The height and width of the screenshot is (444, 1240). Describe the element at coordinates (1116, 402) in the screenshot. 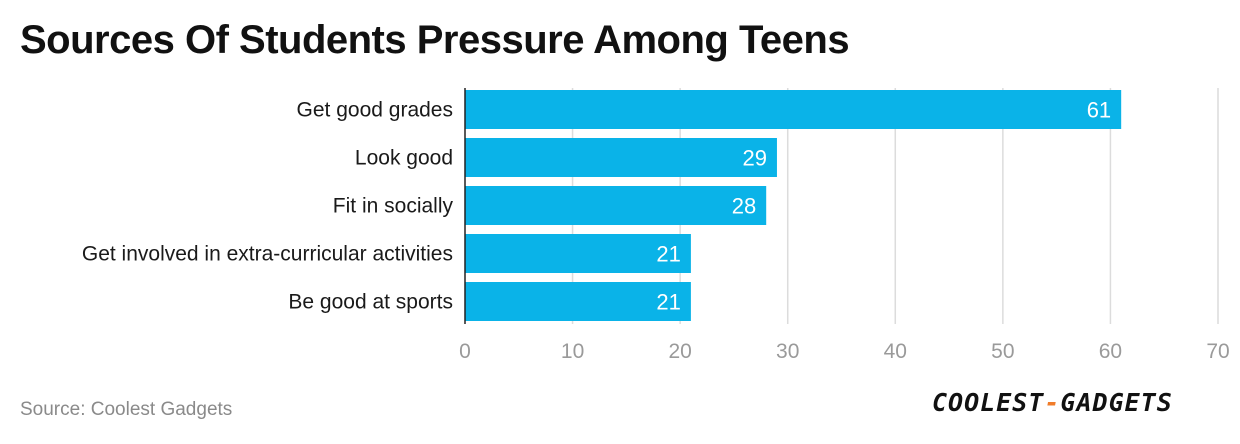

I see `logo-text-right: GADGETS` at that location.